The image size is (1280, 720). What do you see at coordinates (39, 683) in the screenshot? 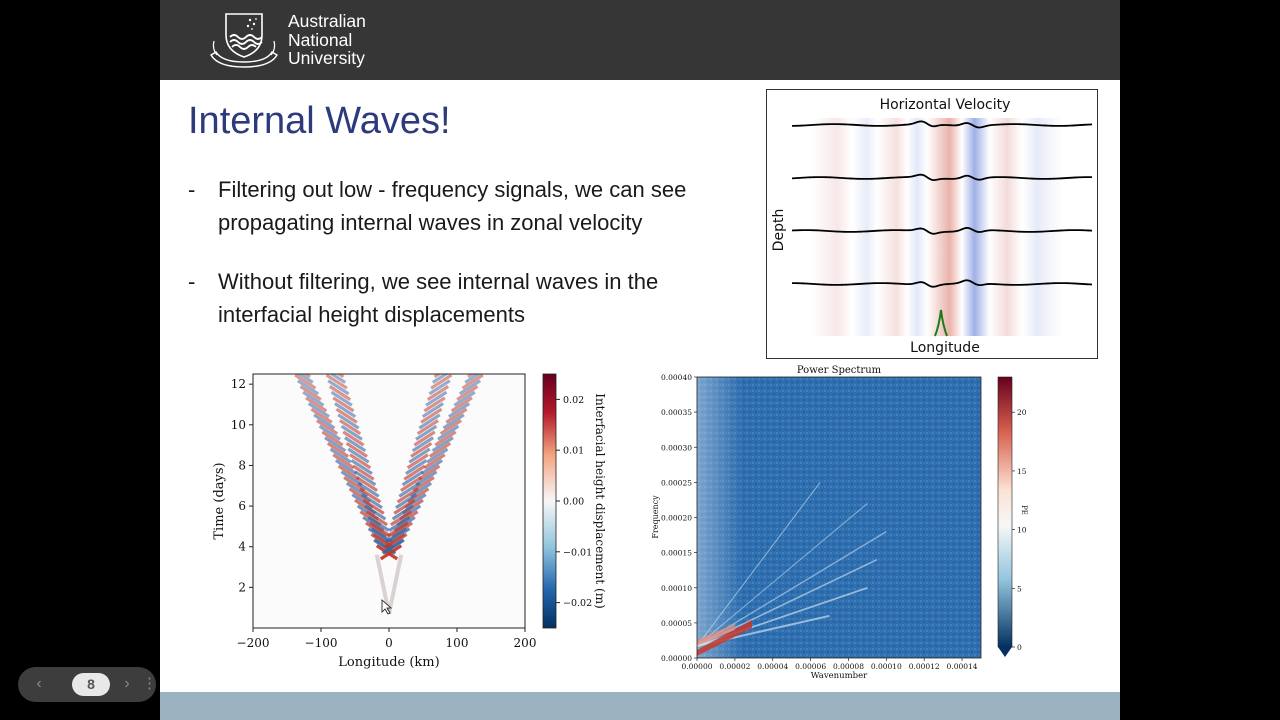
I see `chevron-left-icon: ‹` at bounding box center [39, 683].